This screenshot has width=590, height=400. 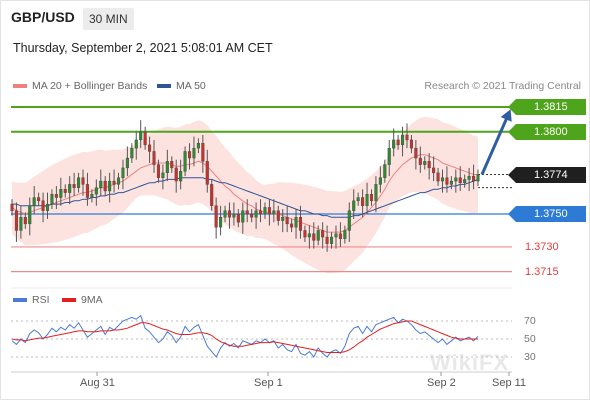 I want to click on rsi-legend-ma9-label: 9MA, so click(x=92, y=300).